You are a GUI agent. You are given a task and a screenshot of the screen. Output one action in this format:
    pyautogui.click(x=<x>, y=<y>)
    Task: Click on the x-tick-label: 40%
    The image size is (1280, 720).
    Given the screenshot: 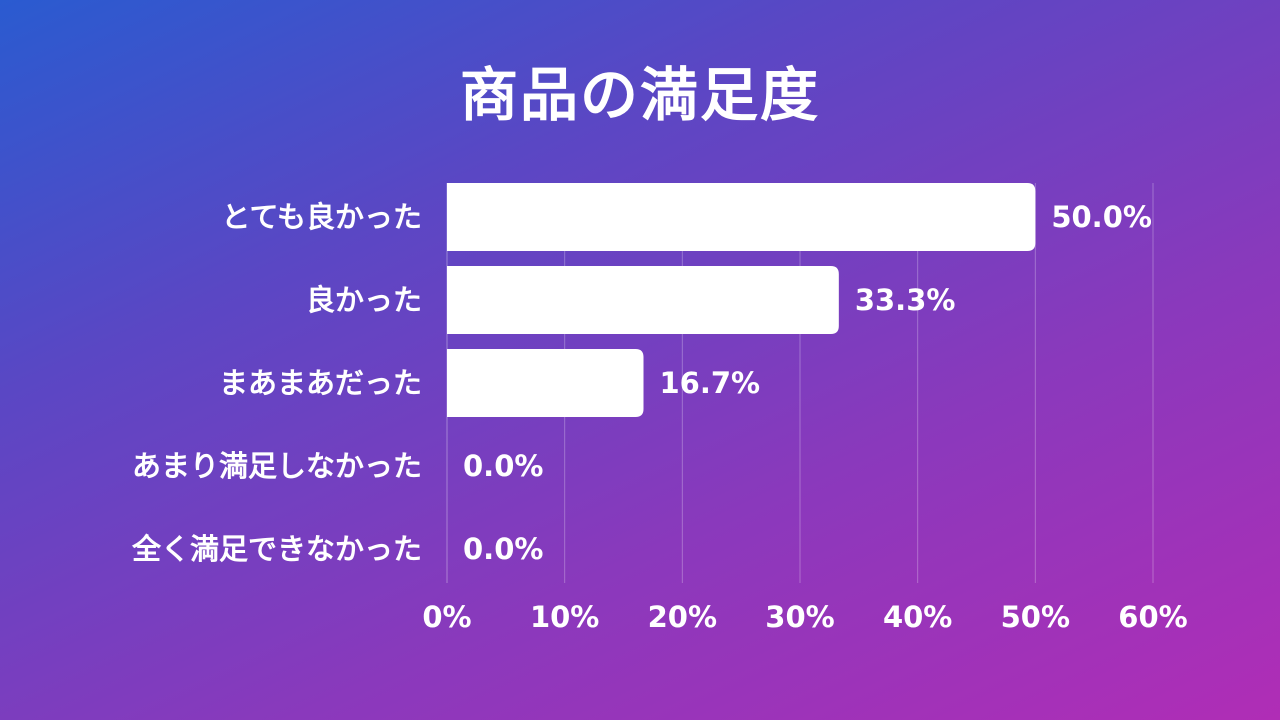 What is the action you would take?
    pyautogui.click(x=917, y=617)
    